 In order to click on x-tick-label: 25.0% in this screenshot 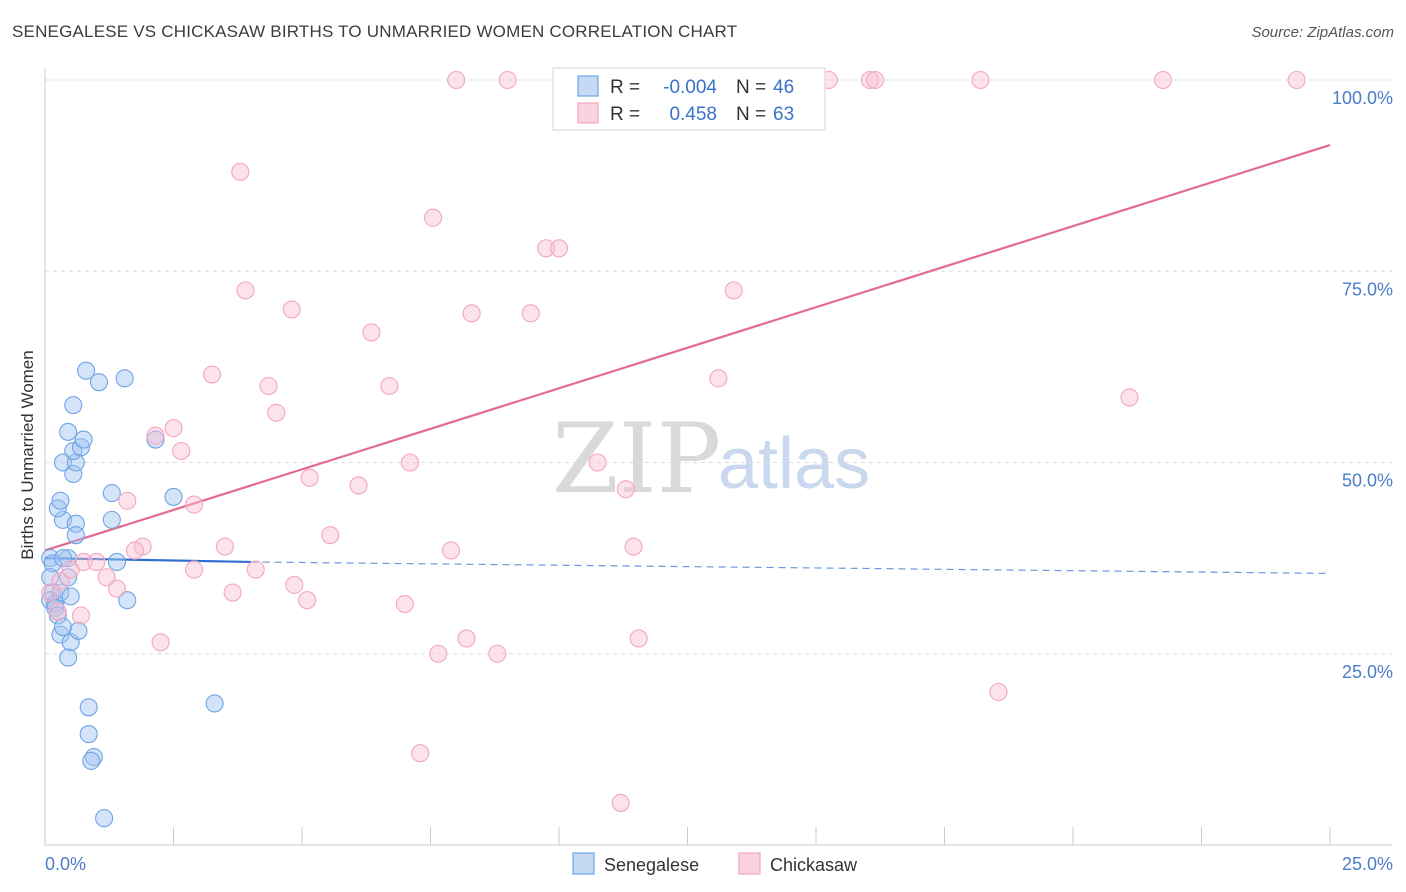, I will do `click(1367, 864)`.